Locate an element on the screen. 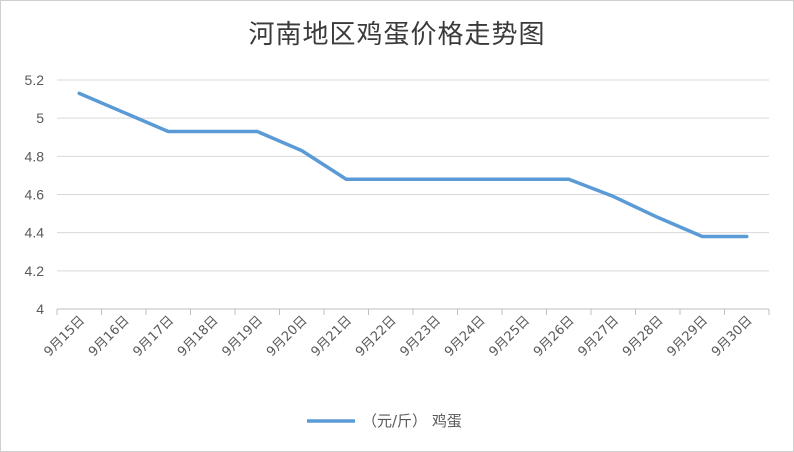  y-tick-label: 4.4 is located at coordinates (35, 233).